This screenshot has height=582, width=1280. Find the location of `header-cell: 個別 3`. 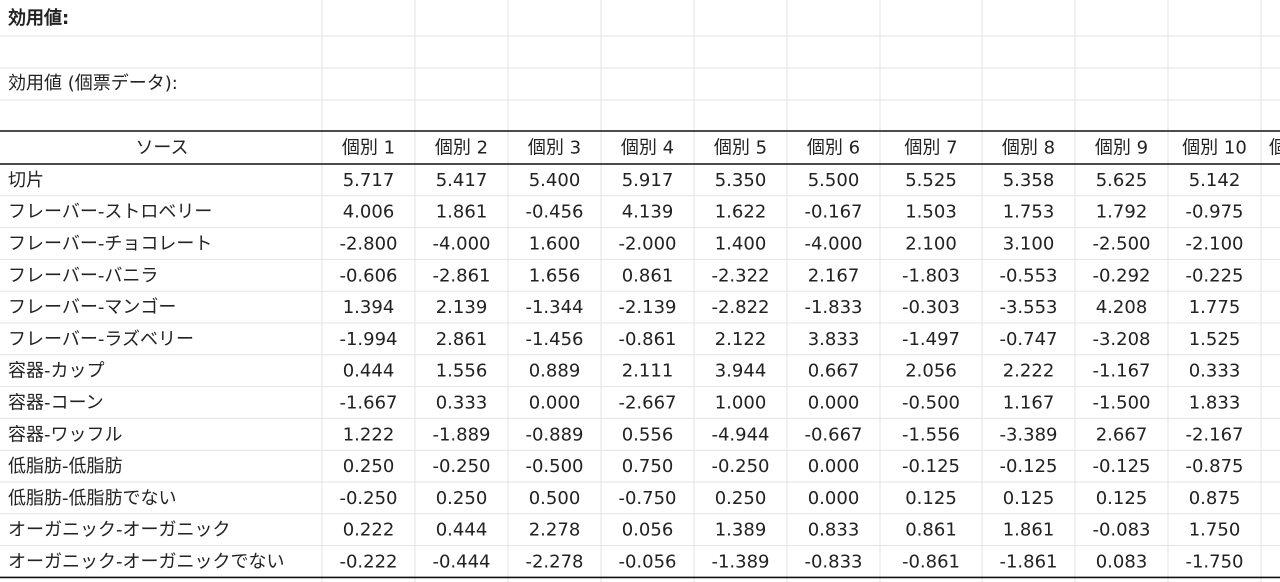

header-cell: 個別 3 is located at coordinates (554, 148).